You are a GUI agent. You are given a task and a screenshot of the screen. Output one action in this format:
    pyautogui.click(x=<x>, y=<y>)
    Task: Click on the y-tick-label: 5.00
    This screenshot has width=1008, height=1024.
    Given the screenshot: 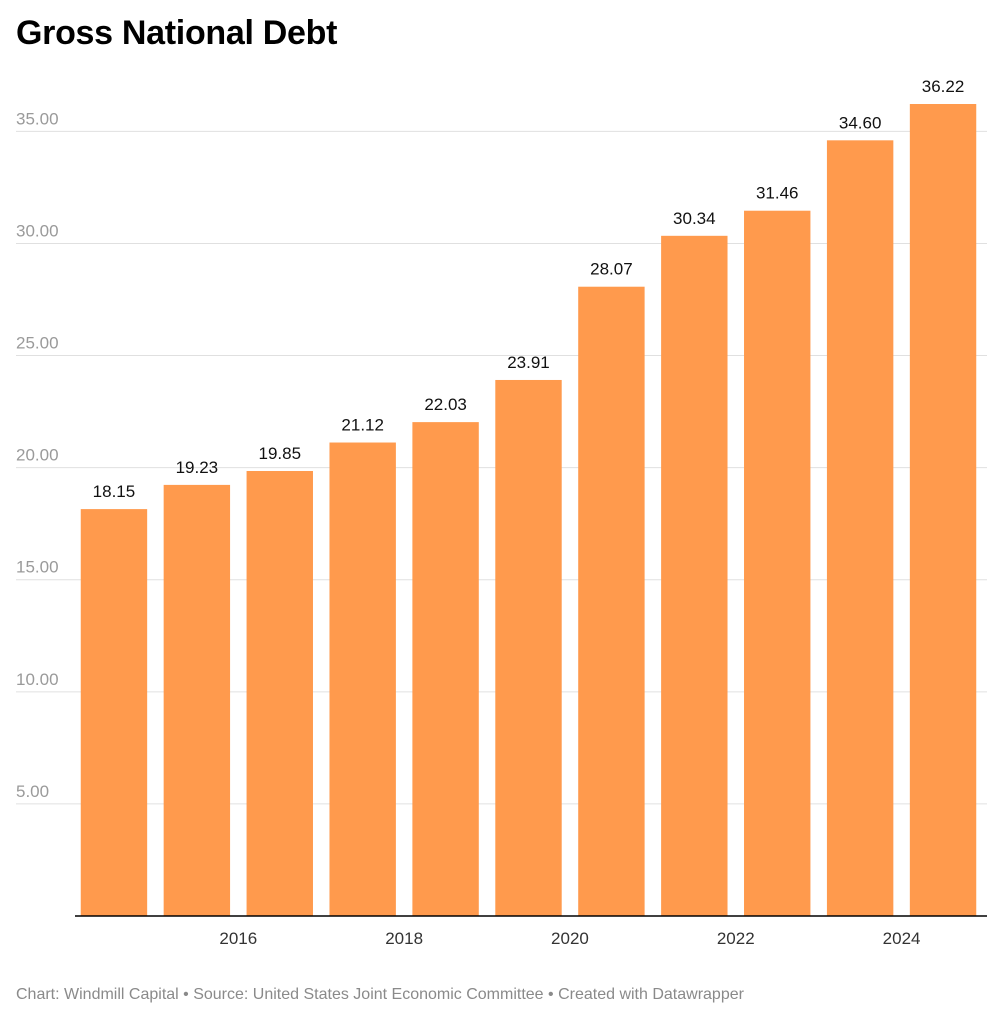 What is the action you would take?
    pyautogui.click(x=32, y=791)
    